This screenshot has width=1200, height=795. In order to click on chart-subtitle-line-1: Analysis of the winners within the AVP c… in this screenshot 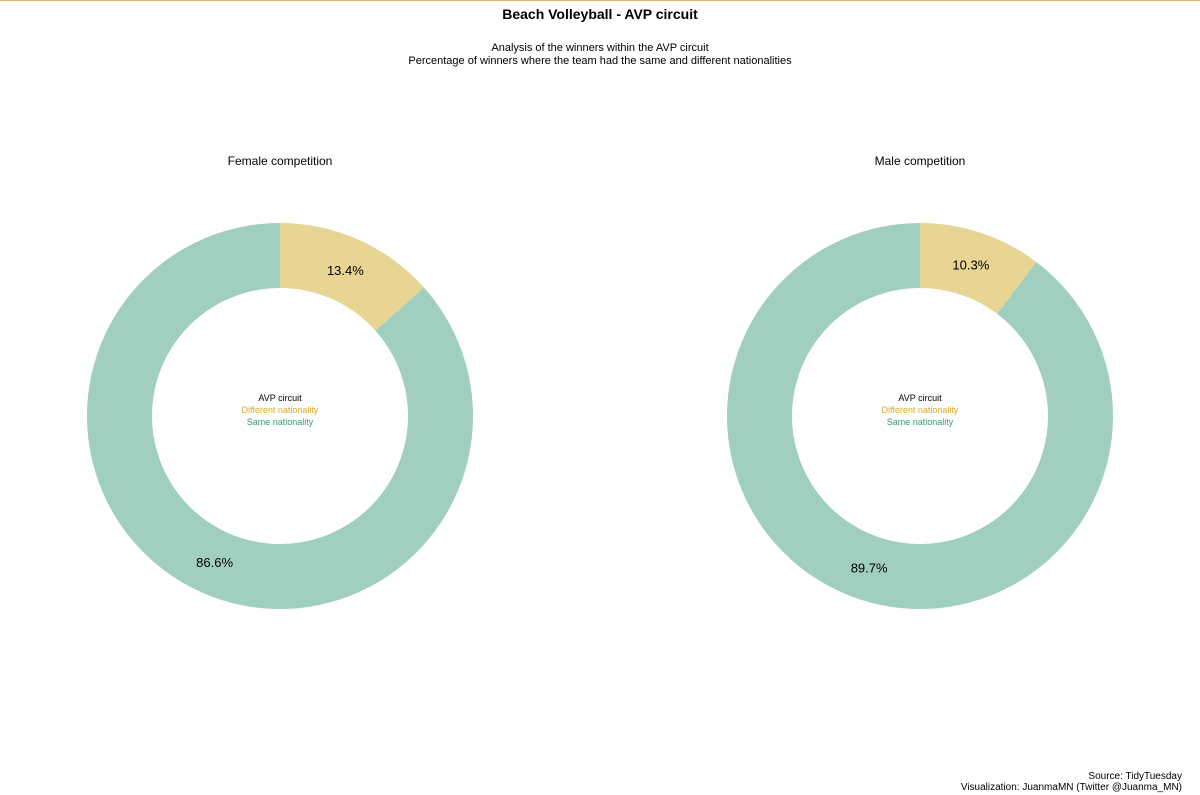, I will do `click(600, 48)`.